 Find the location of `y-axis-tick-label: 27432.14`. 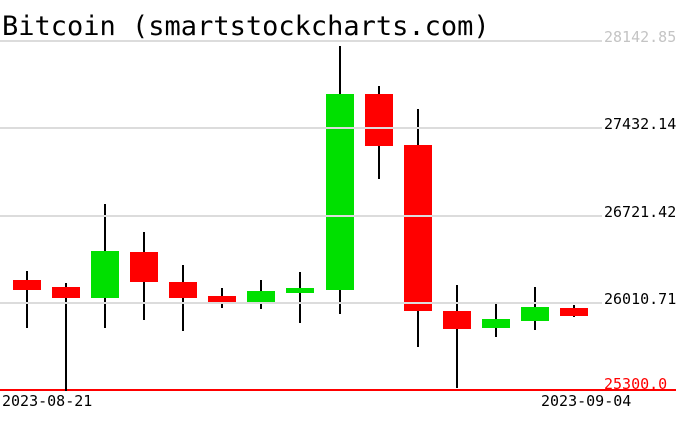

y-axis-tick-label: 27432.14 is located at coordinates (640, 124).